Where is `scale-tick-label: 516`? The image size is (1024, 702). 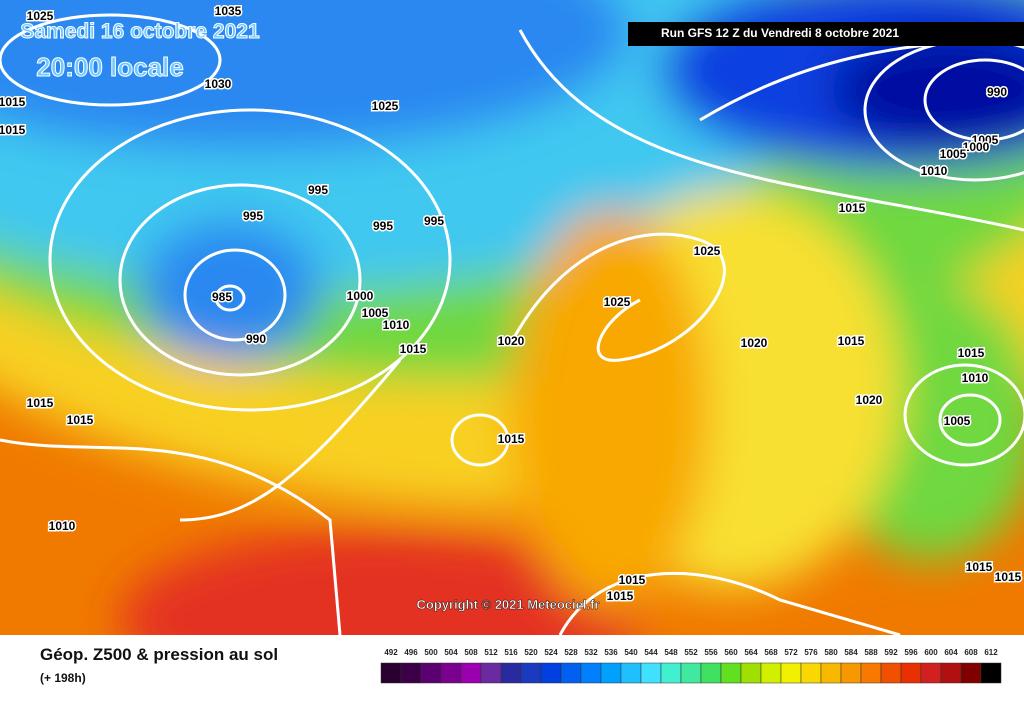 scale-tick-label: 516 is located at coordinates (511, 652).